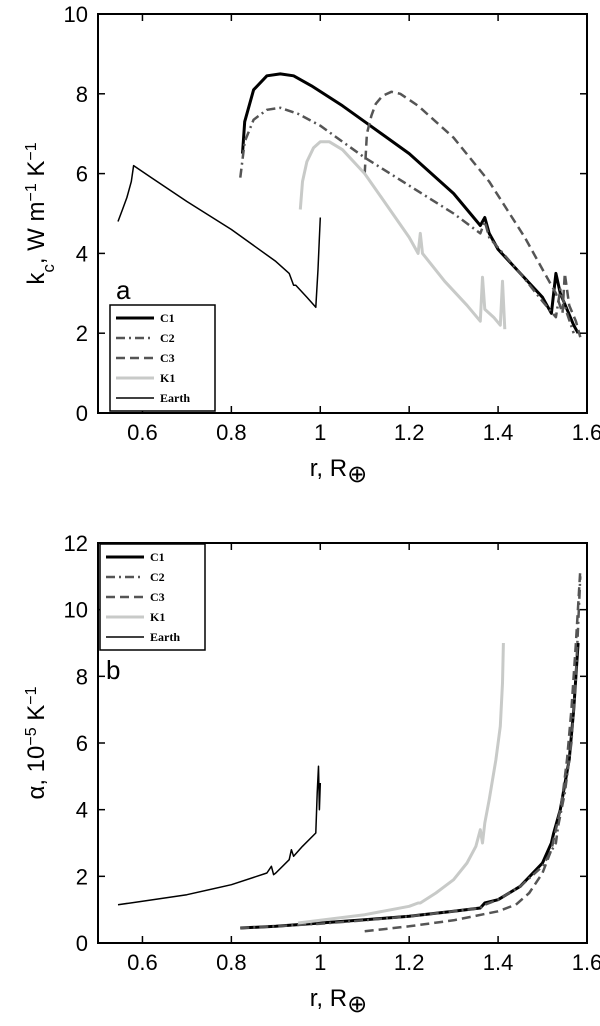 Image resolution: width=600 pixels, height=1026 pixels. What do you see at coordinates (76, 543) in the screenshot?
I see `y-tick-label: 12` at bounding box center [76, 543].